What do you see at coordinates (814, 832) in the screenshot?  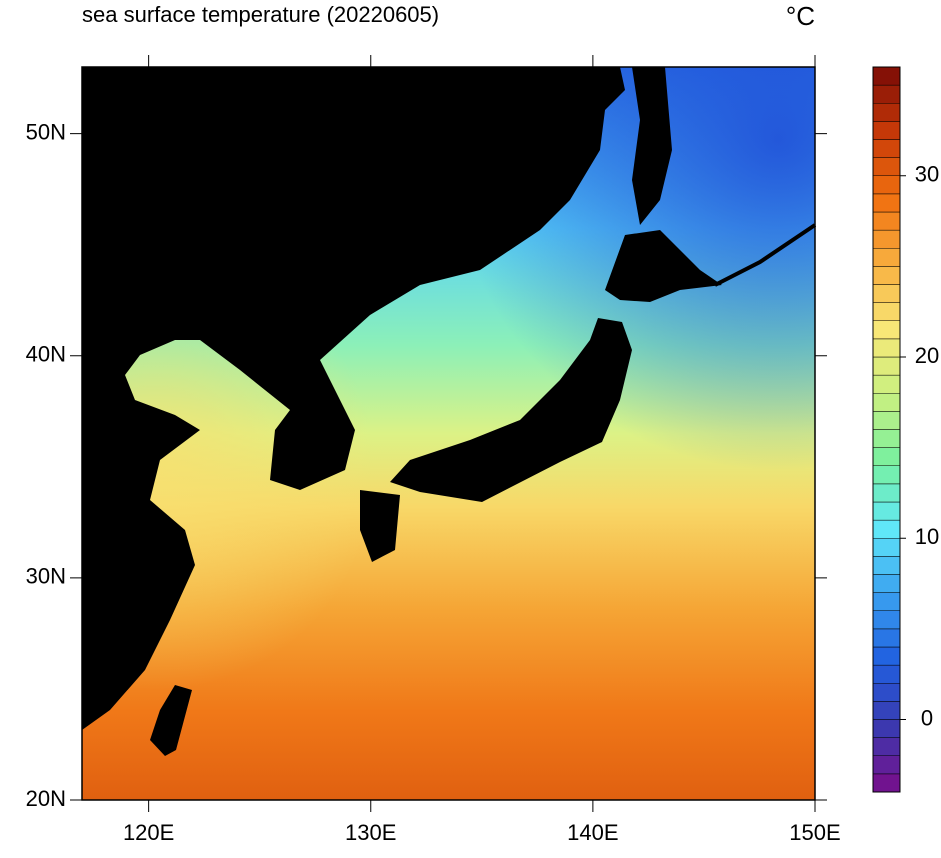 I see `x-tick-label: 150E` at bounding box center [814, 832].